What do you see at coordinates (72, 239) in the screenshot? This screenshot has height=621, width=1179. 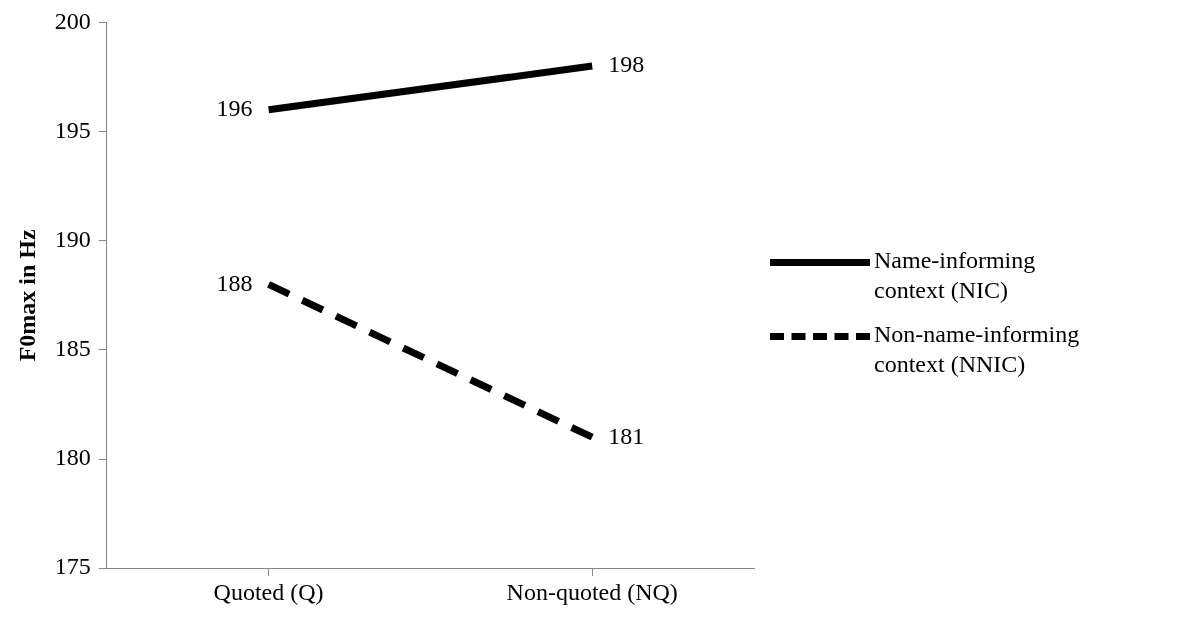 I see `y-tick-label: 190` at bounding box center [72, 239].